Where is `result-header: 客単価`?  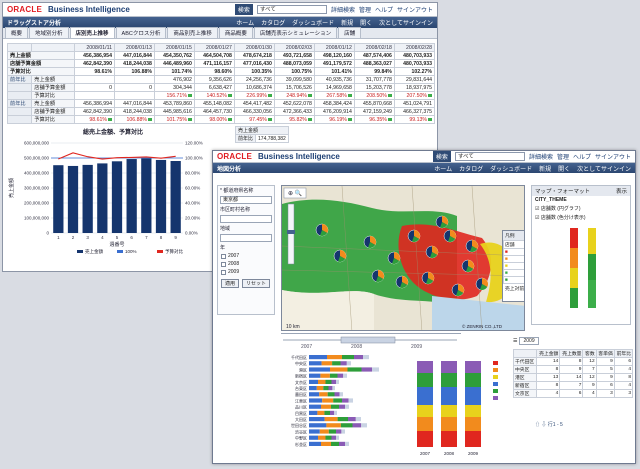 result-header: 客単価 is located at coordinates (605, 353).